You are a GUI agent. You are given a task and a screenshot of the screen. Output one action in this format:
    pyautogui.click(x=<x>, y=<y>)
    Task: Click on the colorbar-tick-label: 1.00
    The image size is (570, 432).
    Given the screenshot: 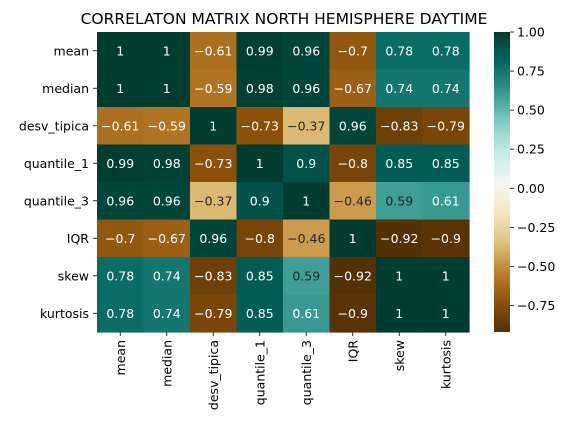 What is the action you would take?
    pyautogui.click(x=531, y=32)
    